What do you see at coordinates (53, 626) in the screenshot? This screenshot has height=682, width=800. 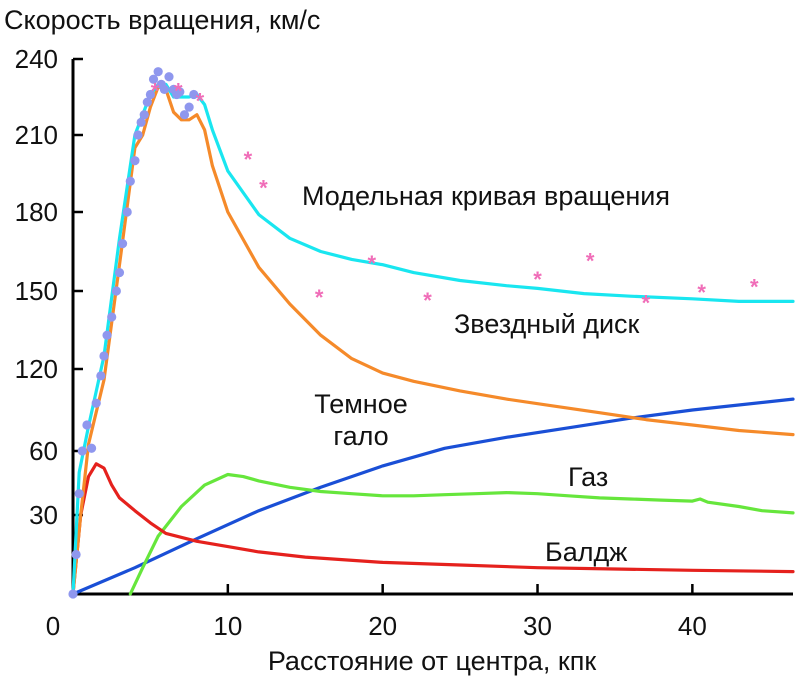 I see `x-tick-label: 0` at bounding box center [53, 626].